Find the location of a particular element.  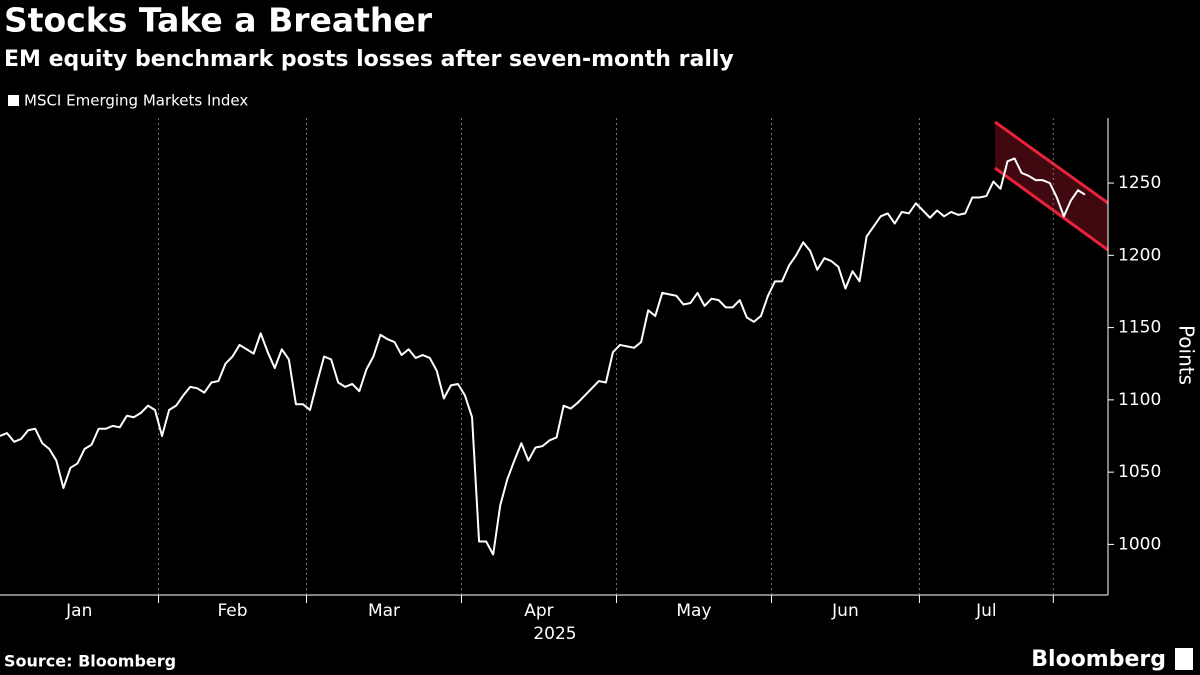

x-tick-label: Jun is located at coordinates (845, 611).